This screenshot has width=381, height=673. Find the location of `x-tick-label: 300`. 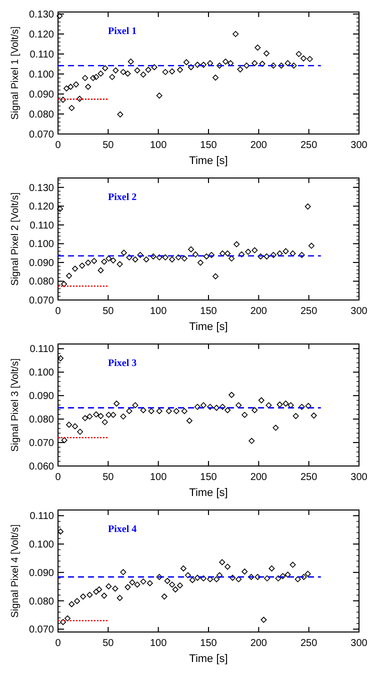

x-tick-label: 300 is located at coordinates (359, 311).